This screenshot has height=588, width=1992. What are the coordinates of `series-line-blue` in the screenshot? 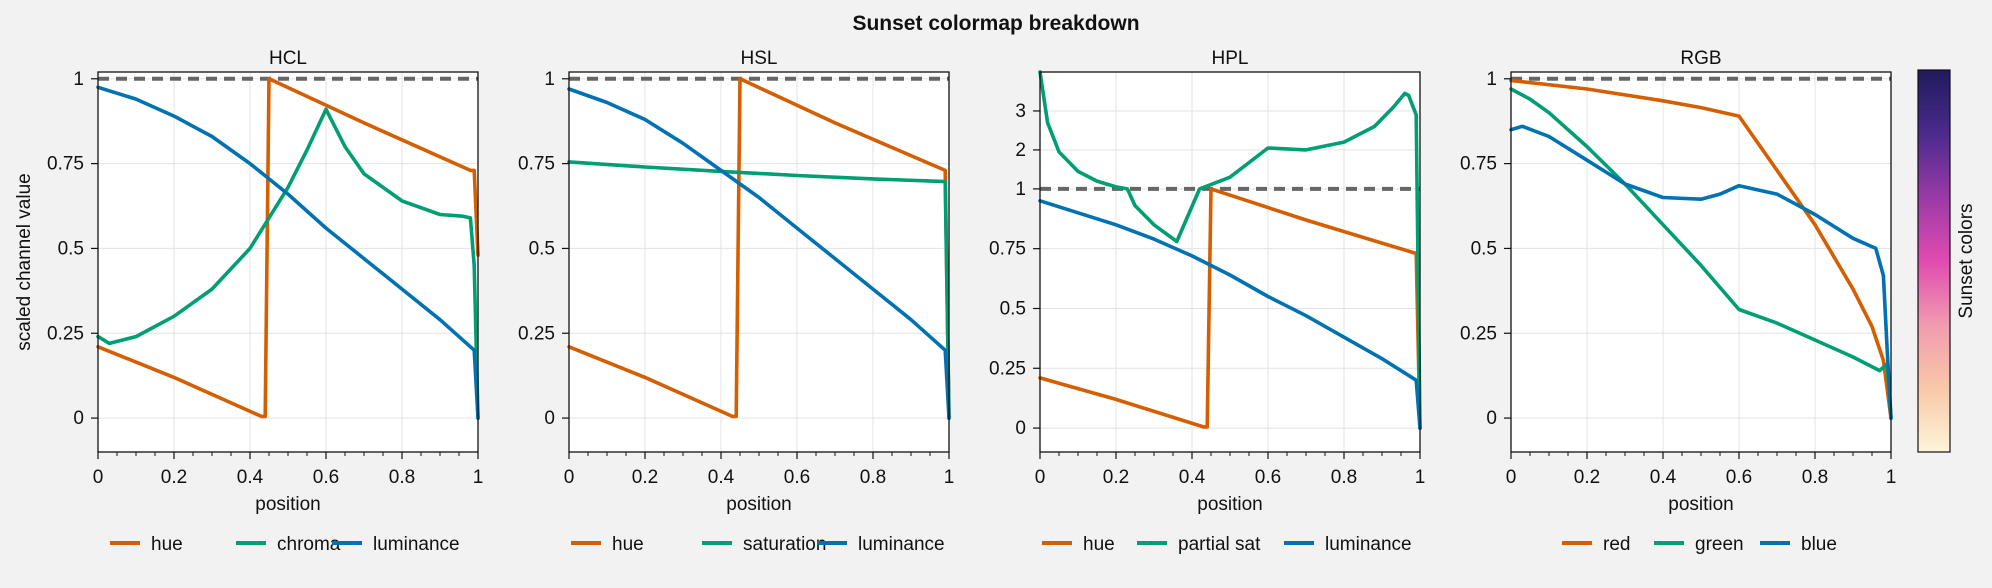 It's located at (1701, 272).